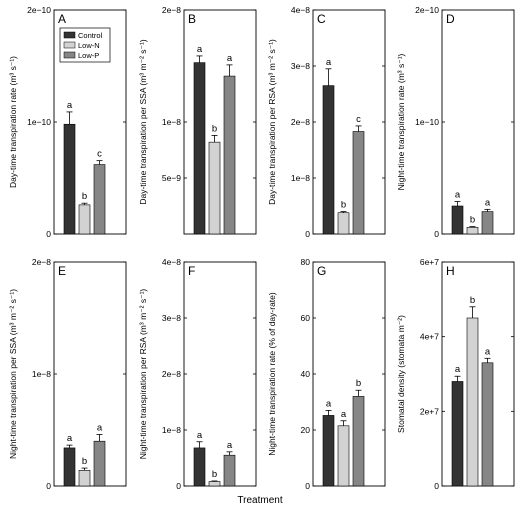 The height and width of the screenshot is (509, 520). I want to click on legend-entry: Control, so click(90, 35).